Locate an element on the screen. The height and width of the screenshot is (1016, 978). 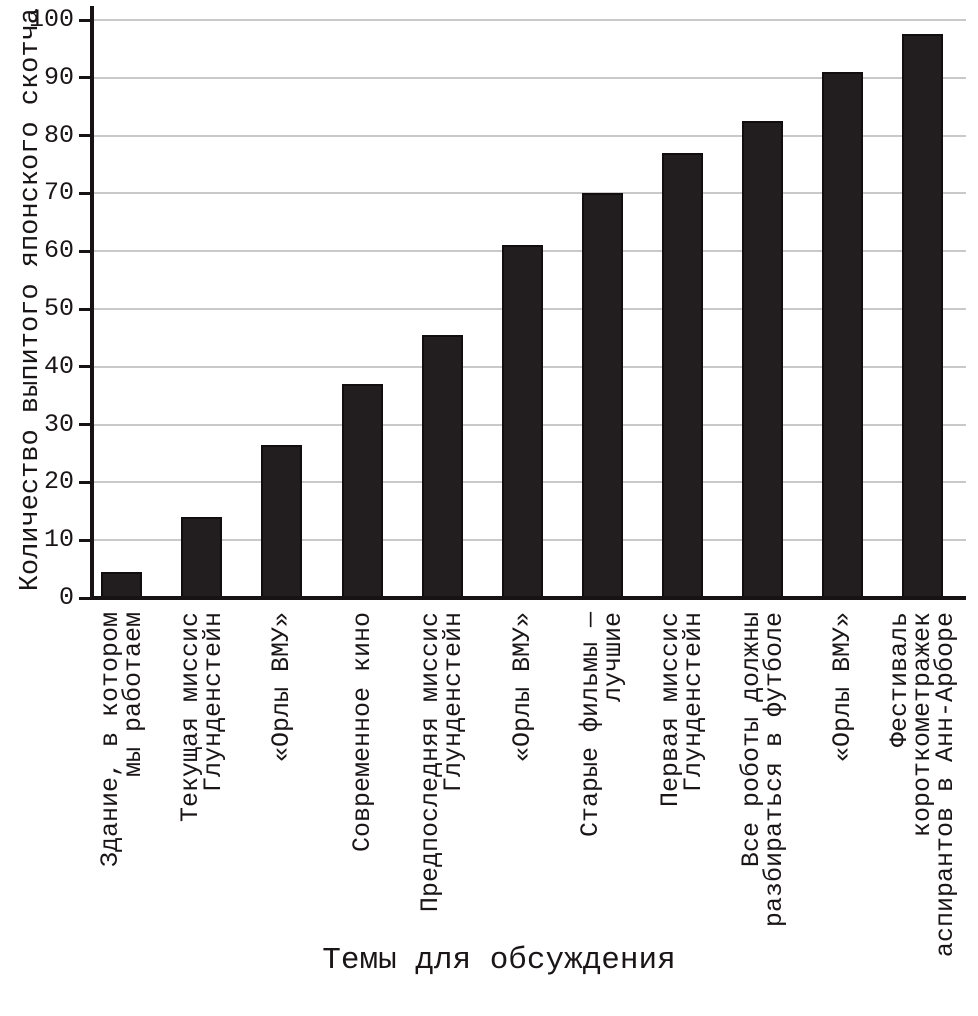
y-tick-label: 80 is located at coordinates (58, 135).